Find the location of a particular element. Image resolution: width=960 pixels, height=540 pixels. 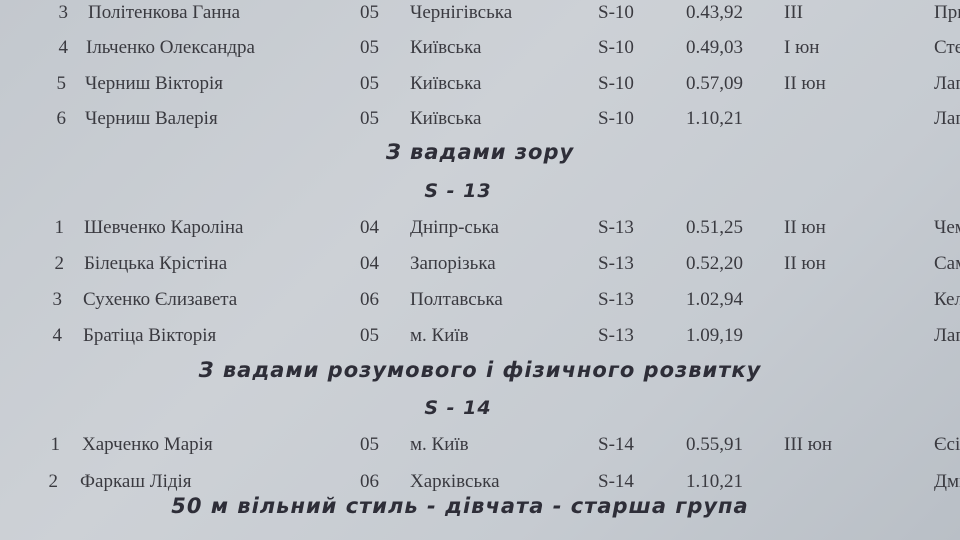

time: 0.52,20 is located at coordinates (714, 263).